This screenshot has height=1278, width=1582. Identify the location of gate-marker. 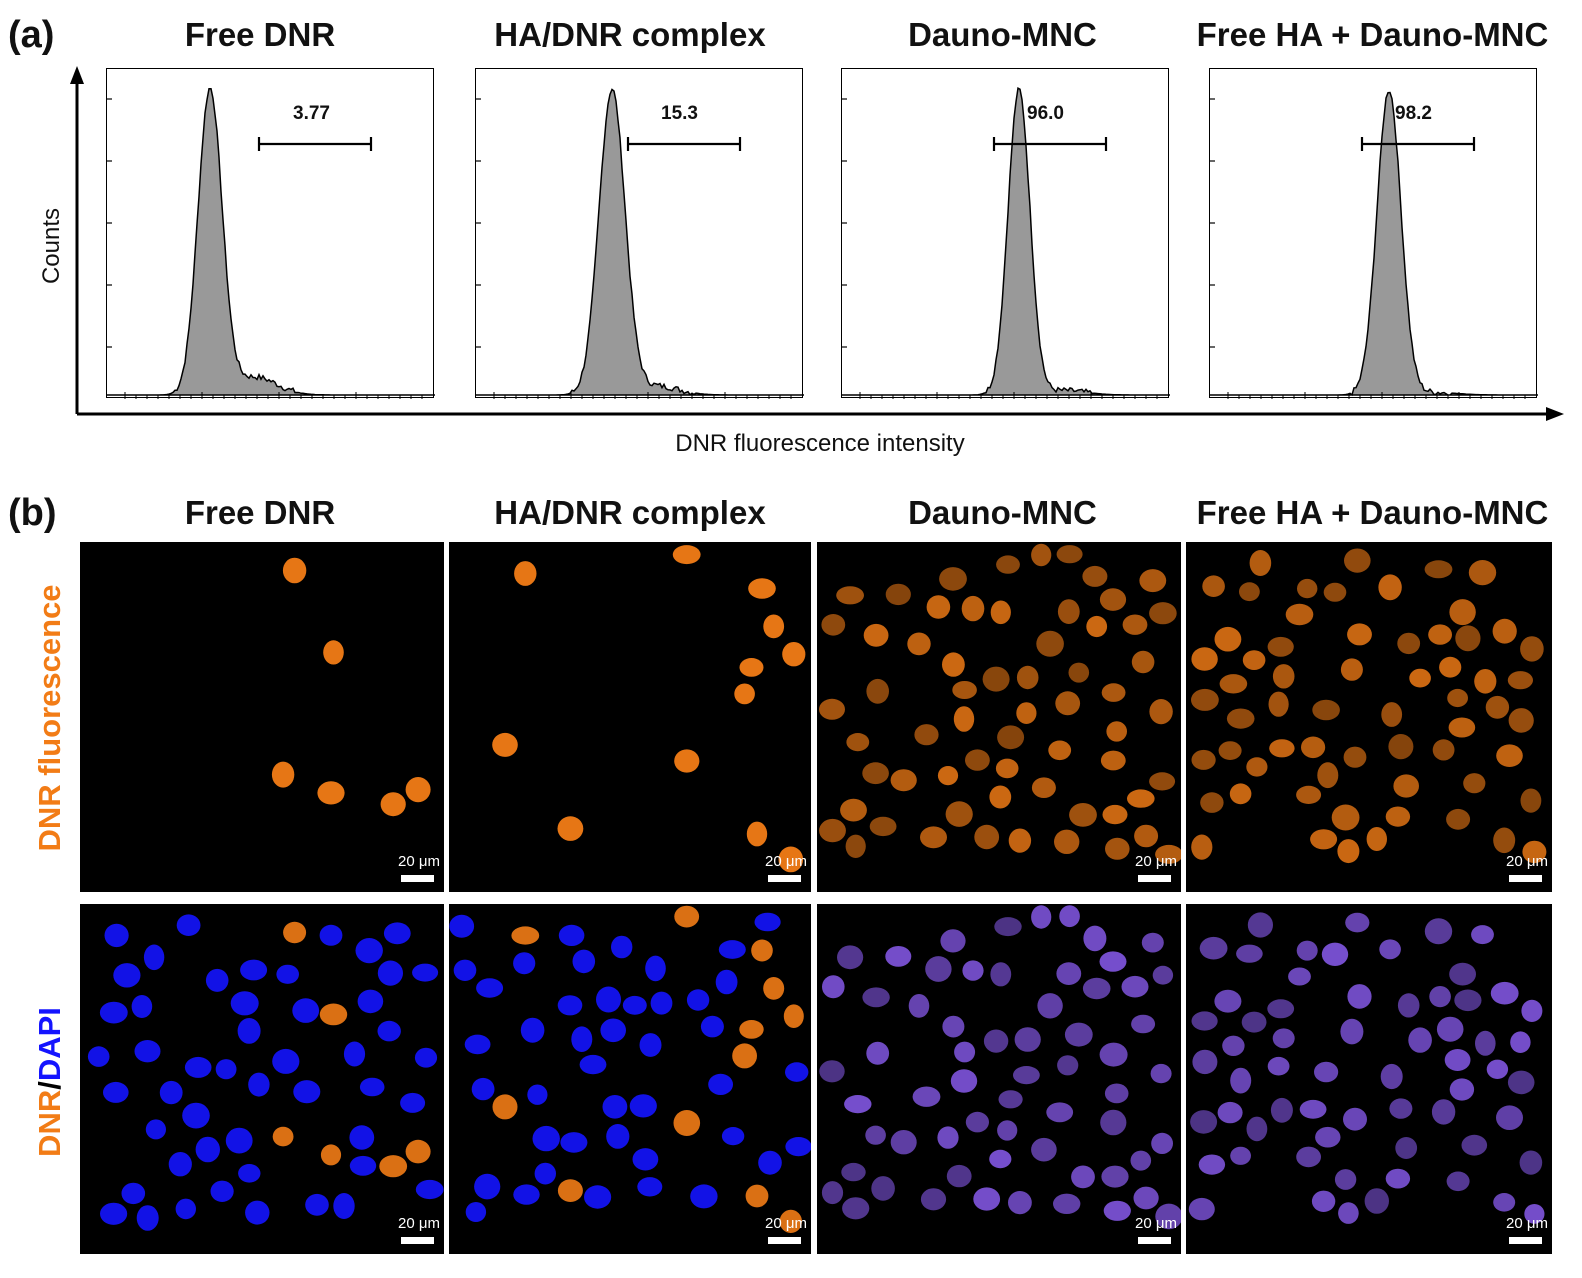
(1050, 144).